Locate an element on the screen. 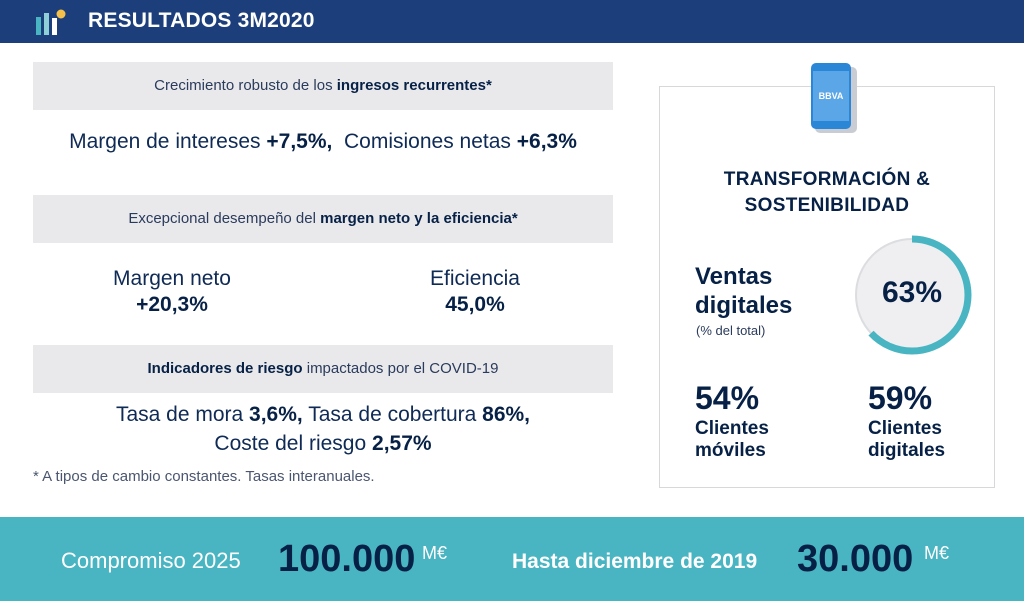 This screenshot has width=1024, height=601. footer-bar is located at coordinates (512, 559).